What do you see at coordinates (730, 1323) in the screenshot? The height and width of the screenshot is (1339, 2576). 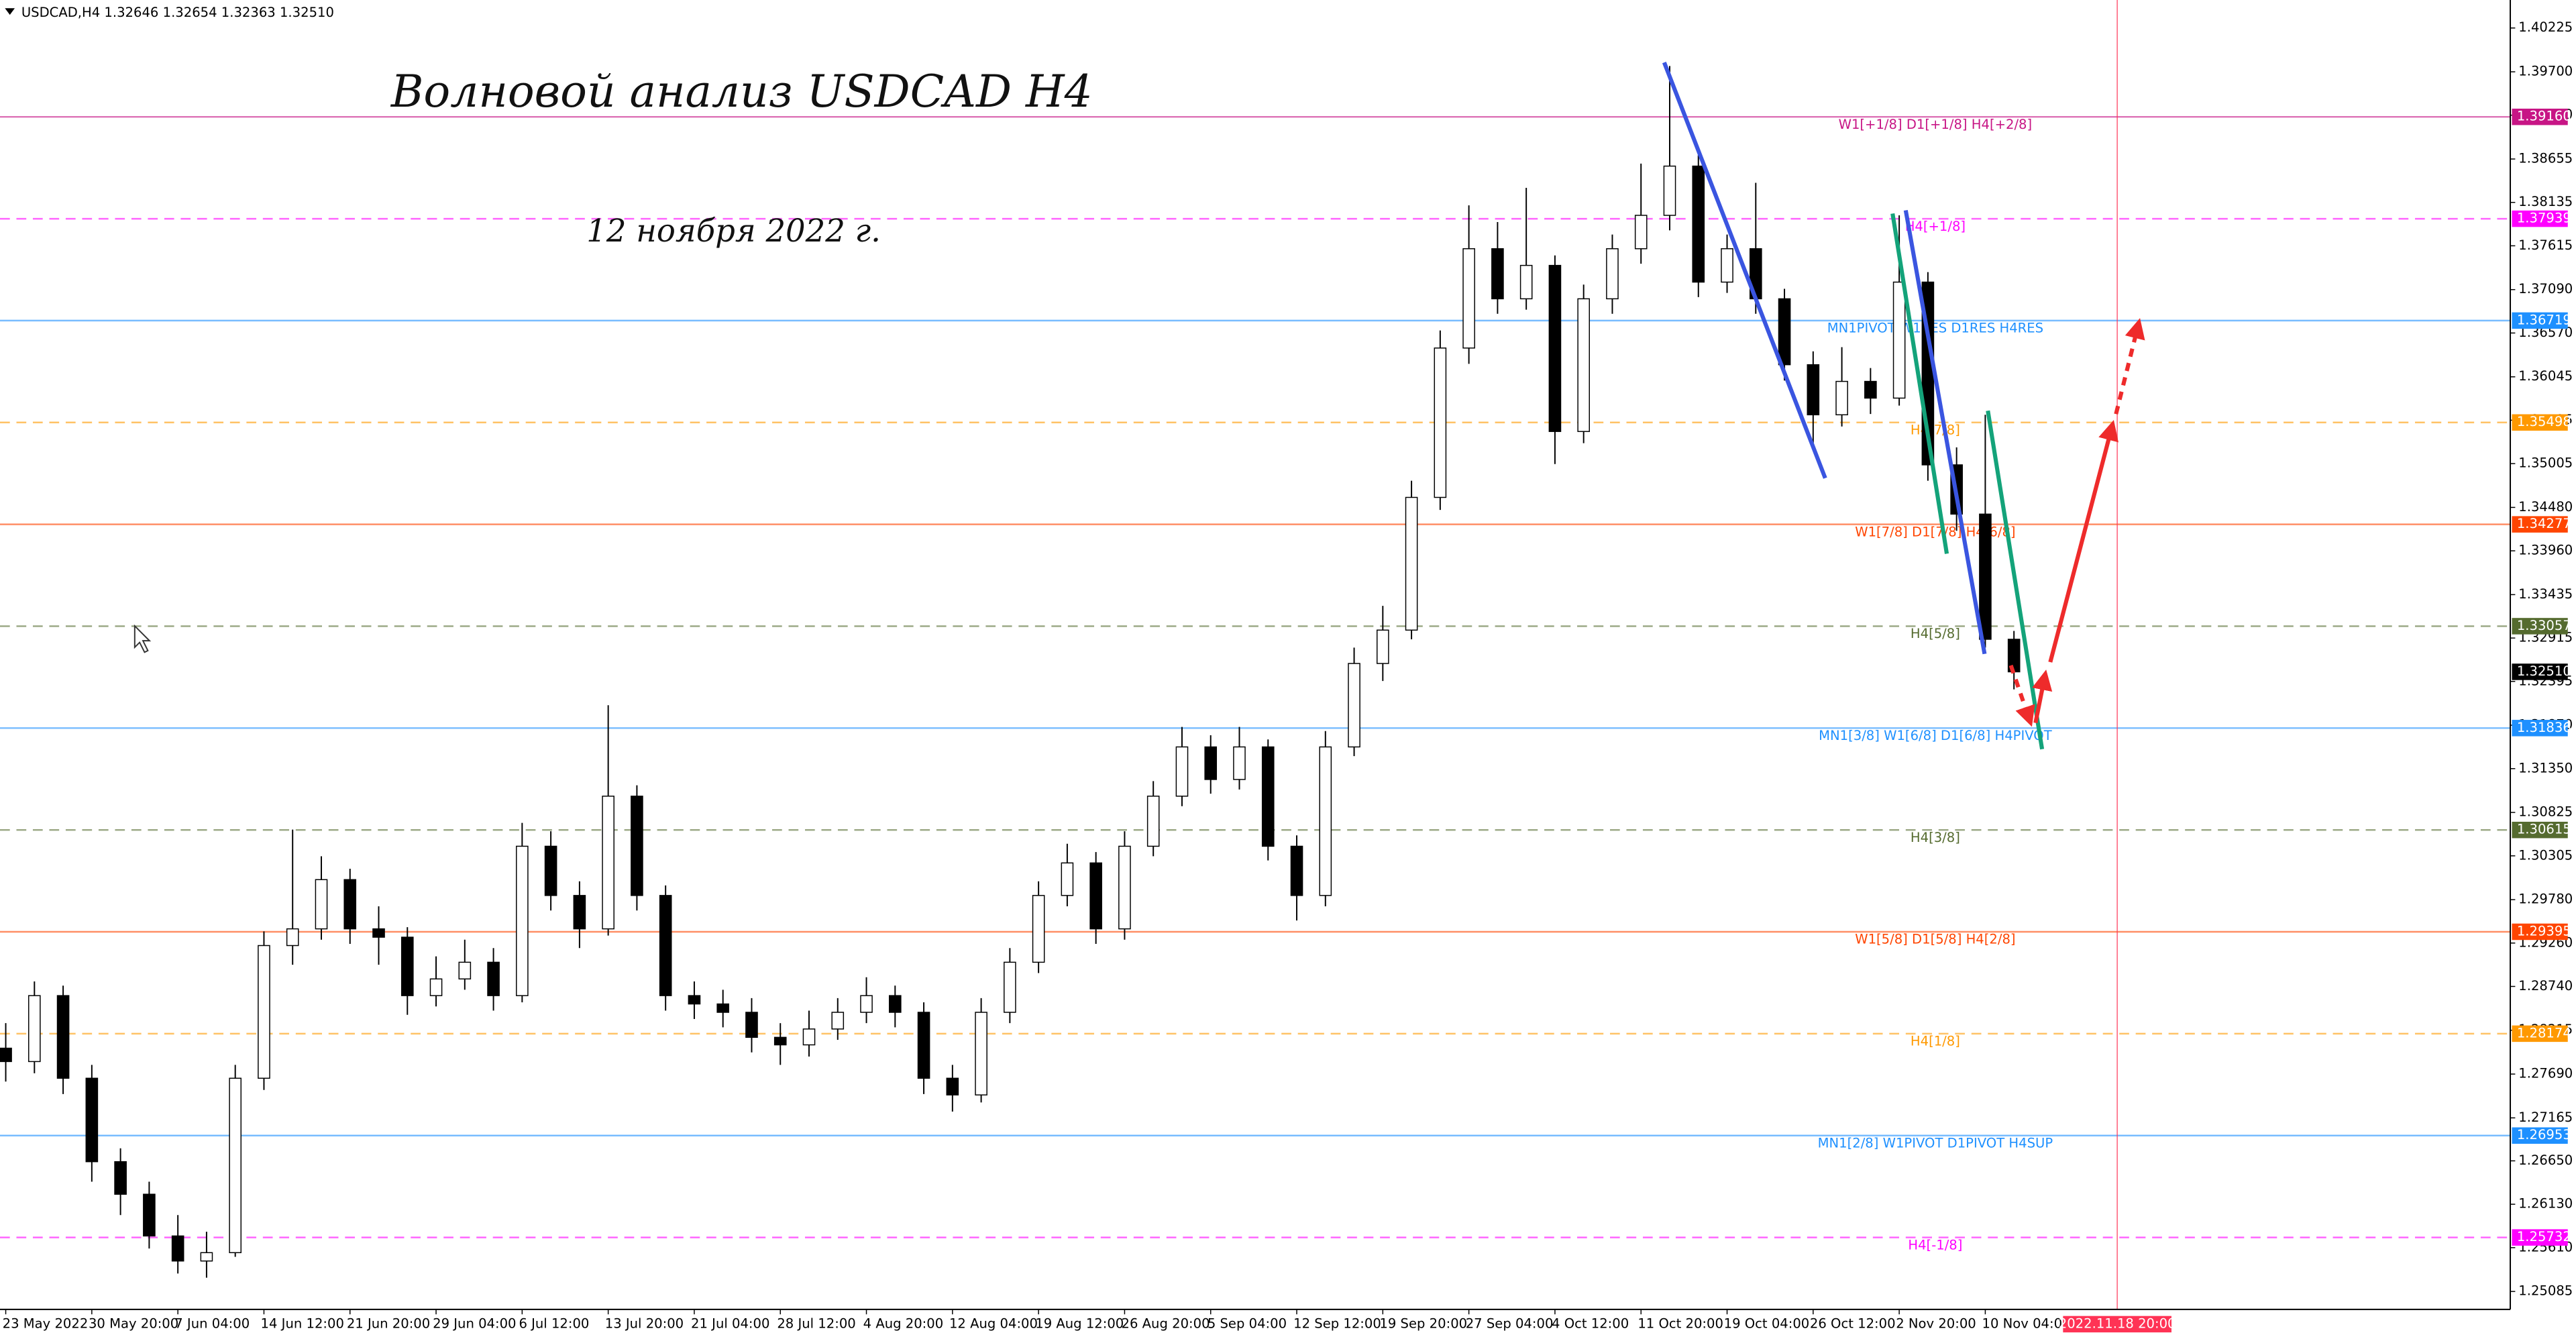 I see `x-tick-label: 21 Jul 04:00` at bounding box center [730, 1323].